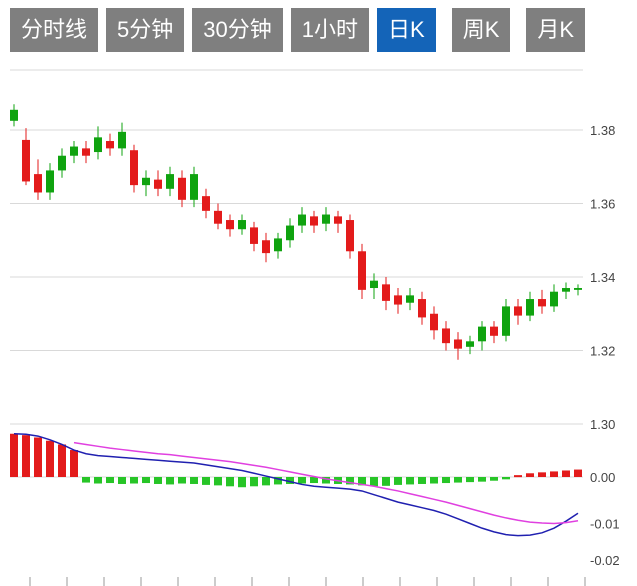  Describe the element at coordinates (602, 277) in the screenshot. I see `price-axis-label: 1.34` at that location.